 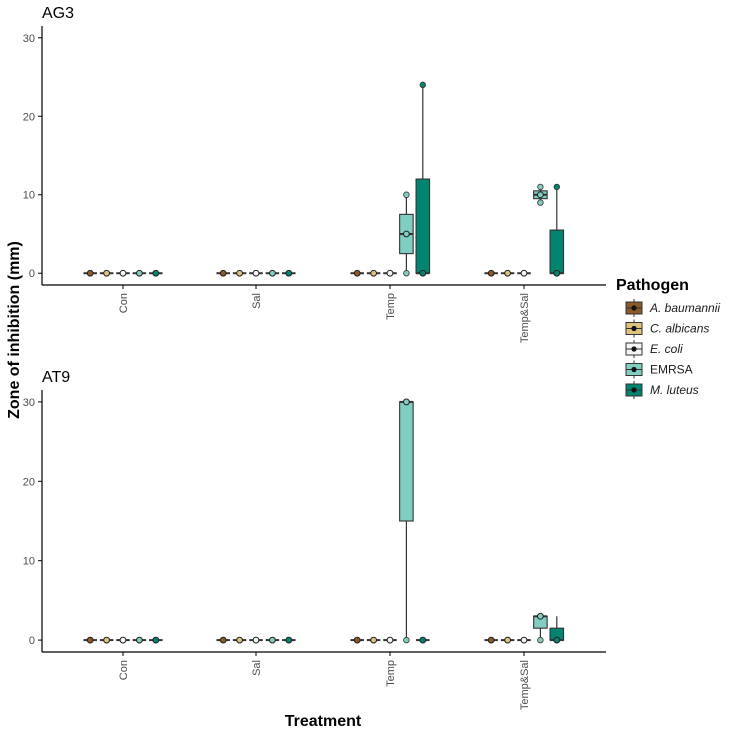 What do you see at coordinates (257, 301) in the screenshot?
I see `x-tick-label: Sal` at bounding box center [257, 301].